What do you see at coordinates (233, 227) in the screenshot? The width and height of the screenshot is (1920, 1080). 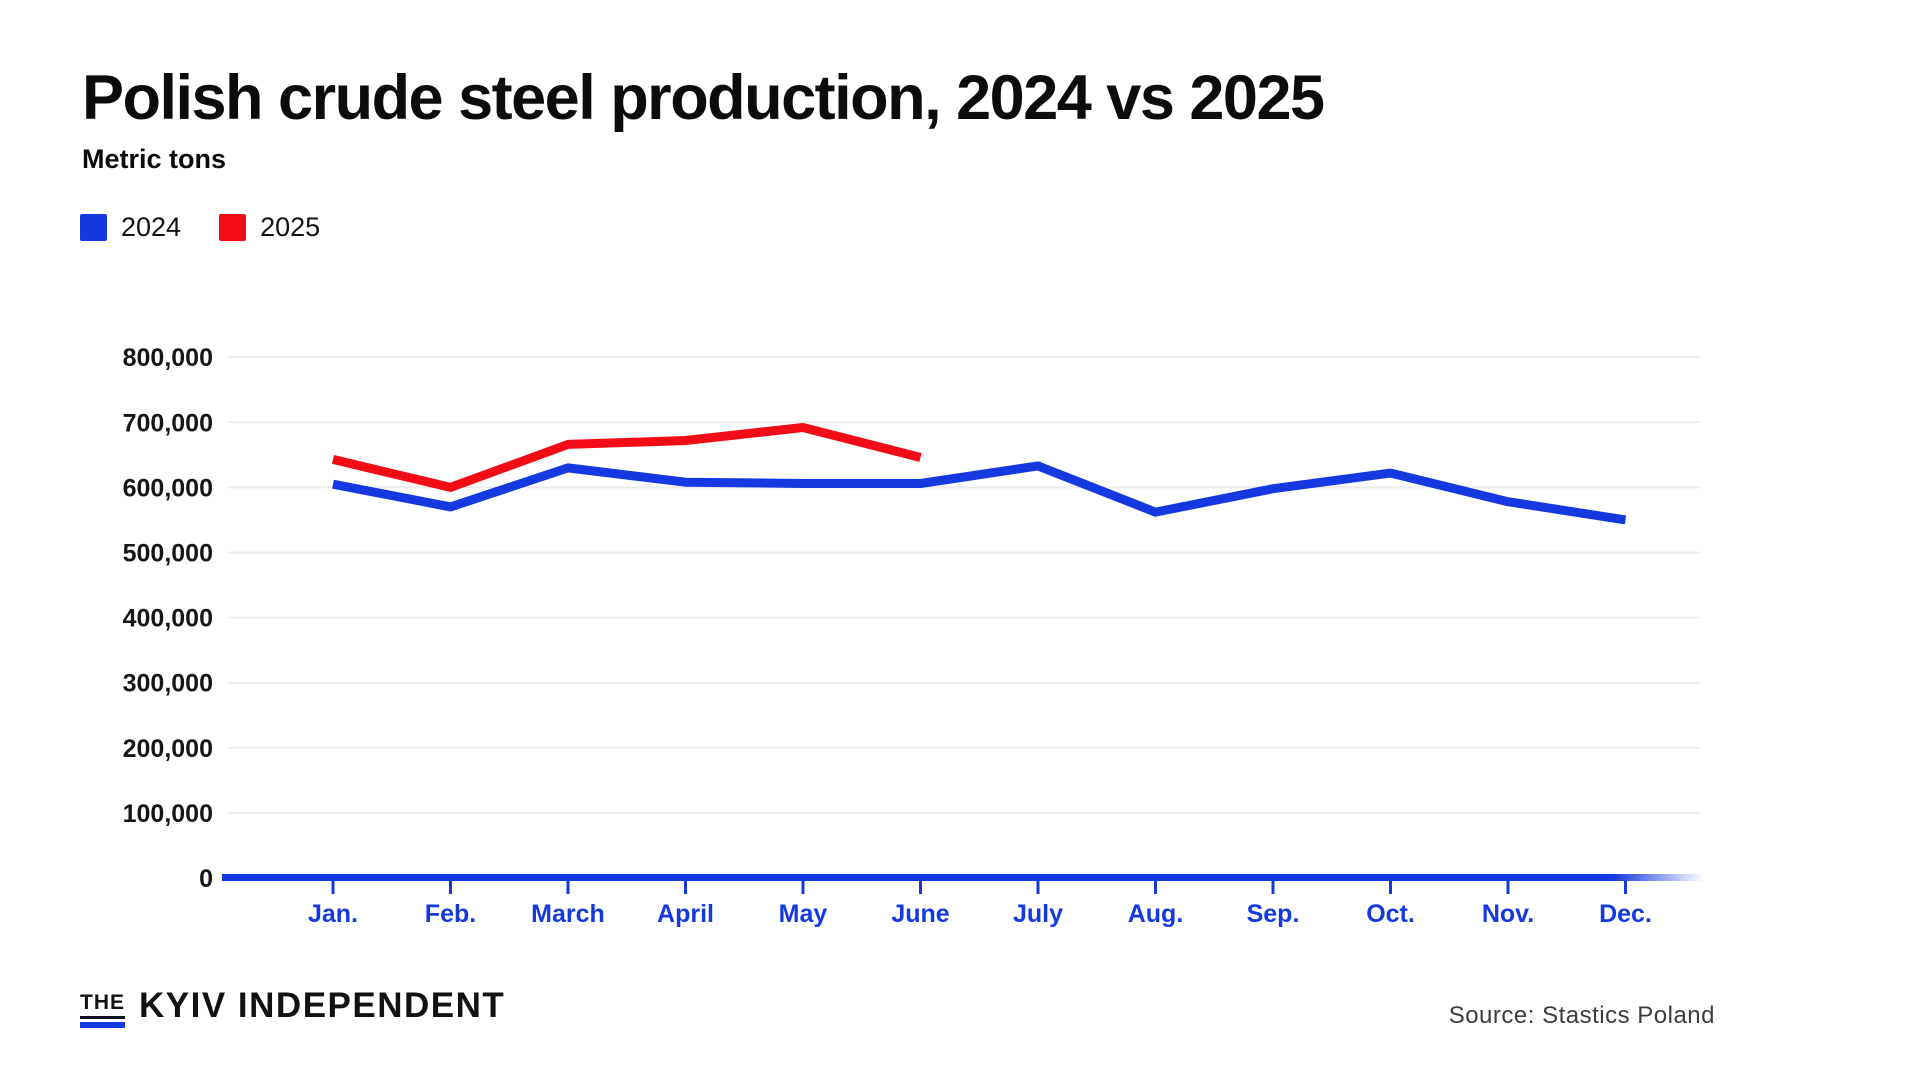 I see `legend-swatch-2025` at bounding box center [233, 227].